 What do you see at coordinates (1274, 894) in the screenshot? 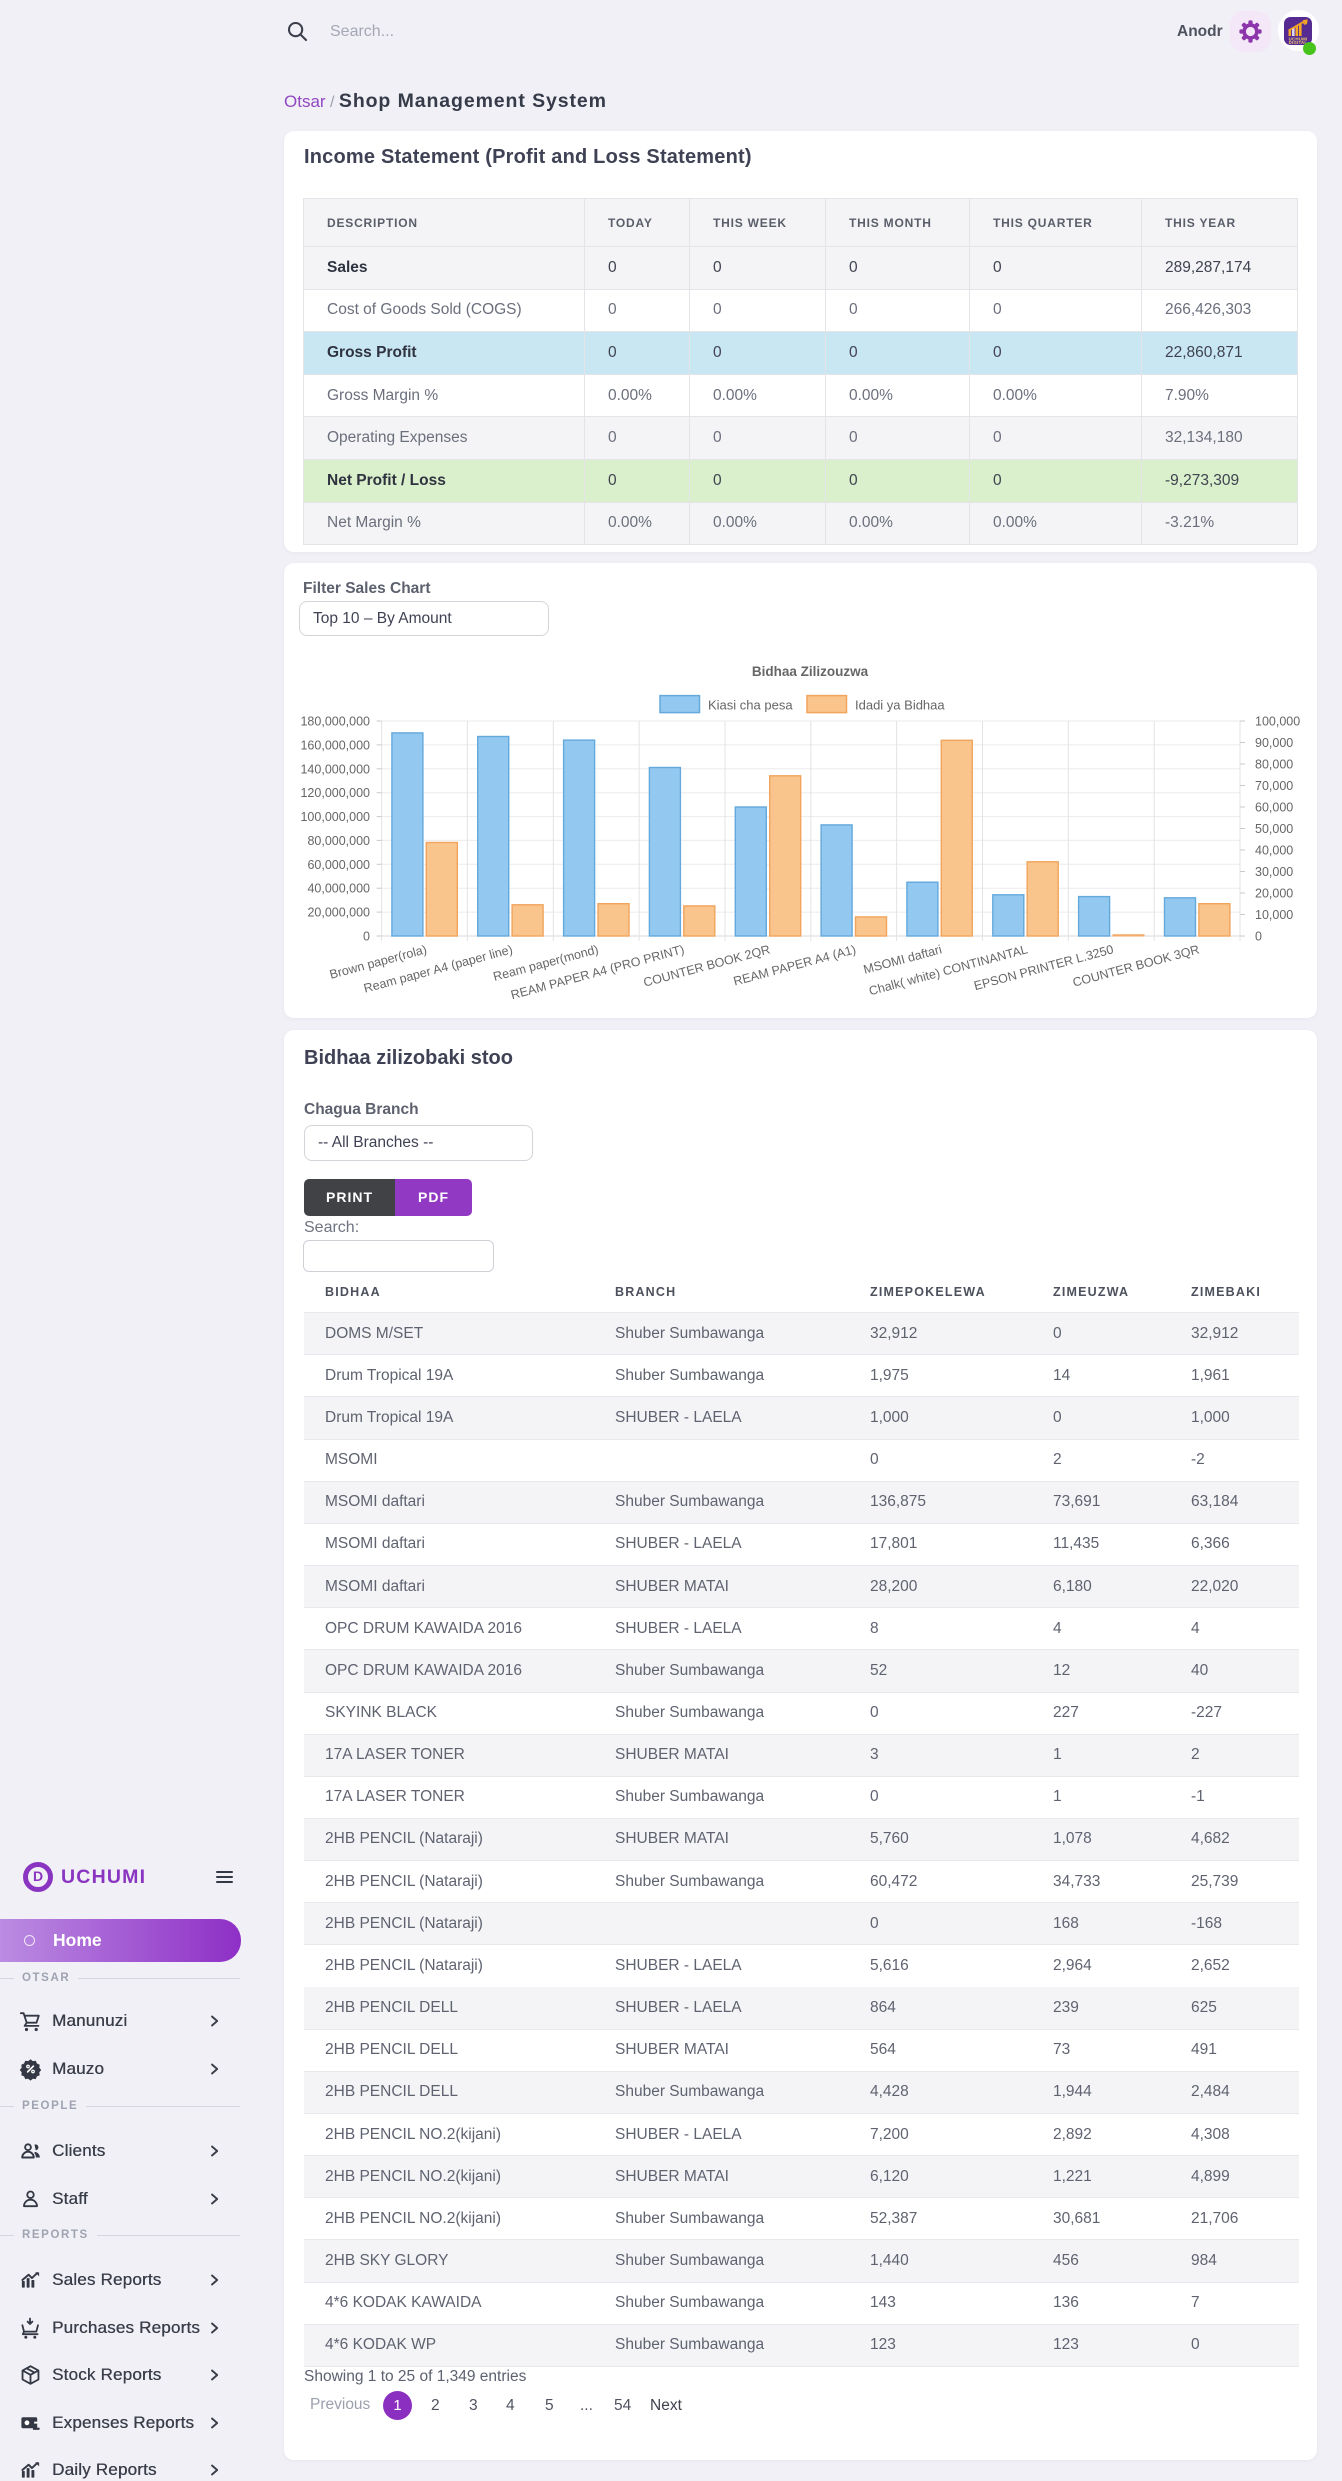
I see `svg-text: 20,000` at bounding box center [1274, 894].